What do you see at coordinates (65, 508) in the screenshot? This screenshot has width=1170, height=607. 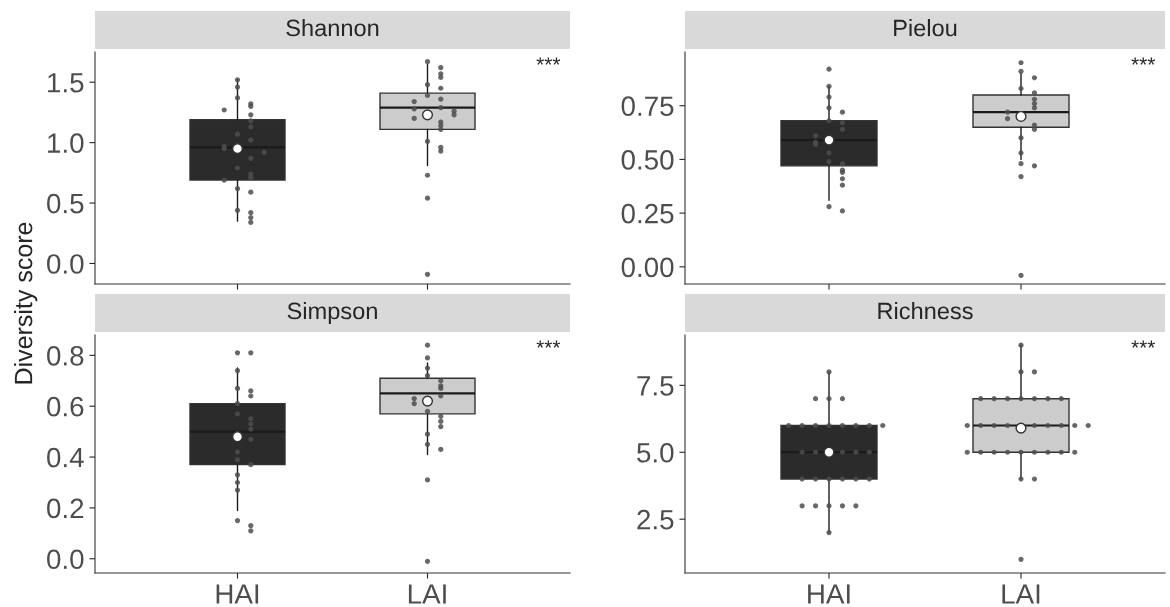 I see `y-tick-label: 0.2` at bounding box center [65, 508].